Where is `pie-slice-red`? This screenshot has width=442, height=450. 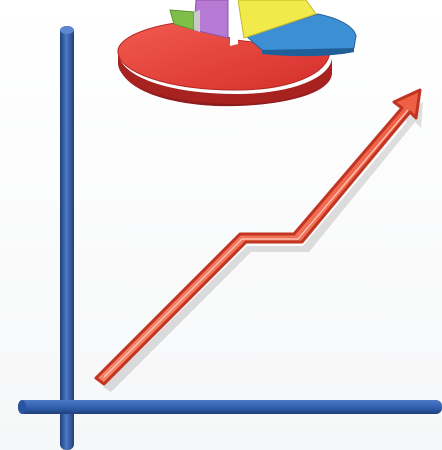
pie-slice-red is located at coordinates (224, 56).